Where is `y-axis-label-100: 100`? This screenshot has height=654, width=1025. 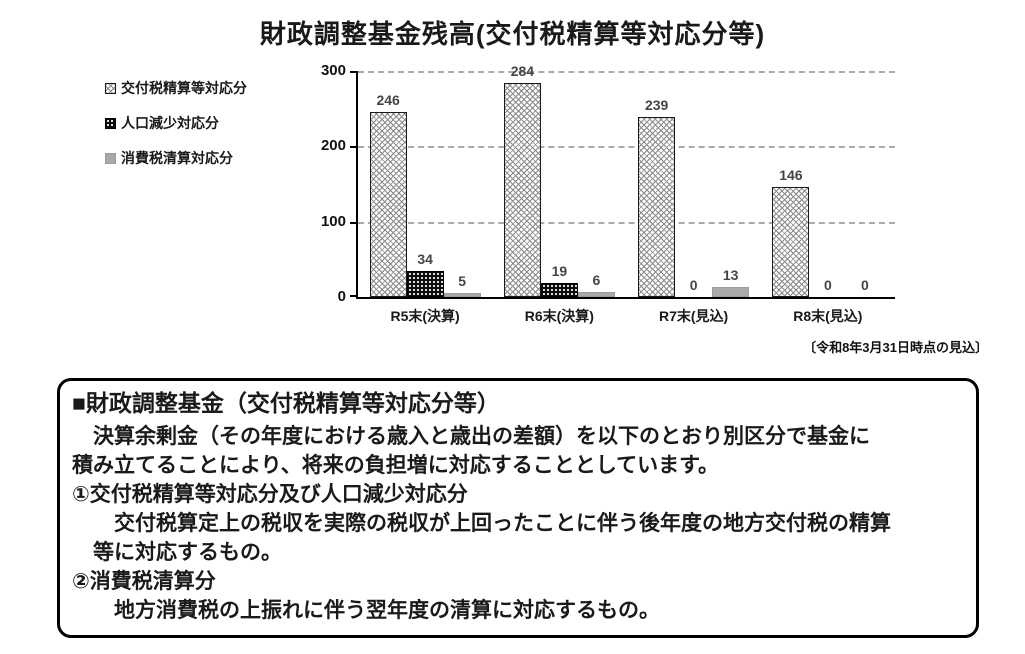
y-axis-label-100: 100 is located at coordinates (333, 221).